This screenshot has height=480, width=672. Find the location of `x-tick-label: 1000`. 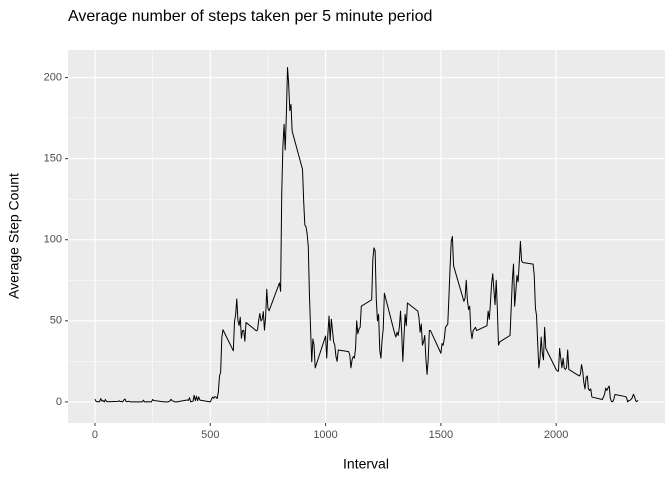

x-tick-label: 1000 is located at coordinates (325, 435).